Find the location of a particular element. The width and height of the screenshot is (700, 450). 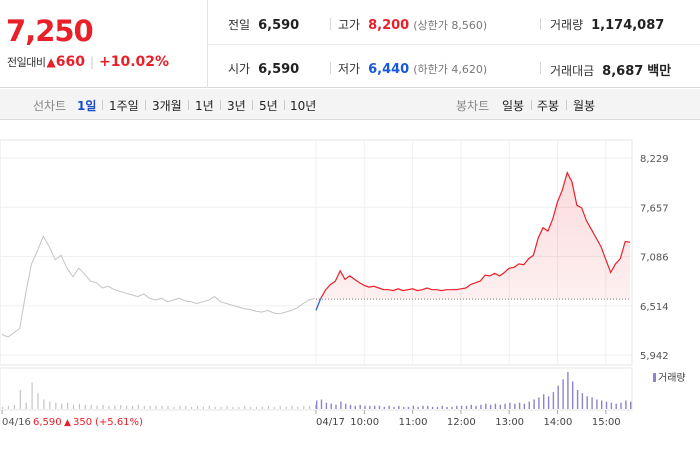

period-3y-button: 3년 is located at coordinates (236, 106).